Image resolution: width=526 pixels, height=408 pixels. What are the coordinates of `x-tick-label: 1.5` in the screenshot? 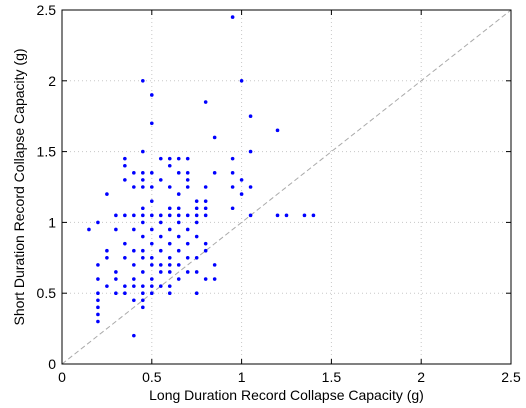 It's located at (332, 377).